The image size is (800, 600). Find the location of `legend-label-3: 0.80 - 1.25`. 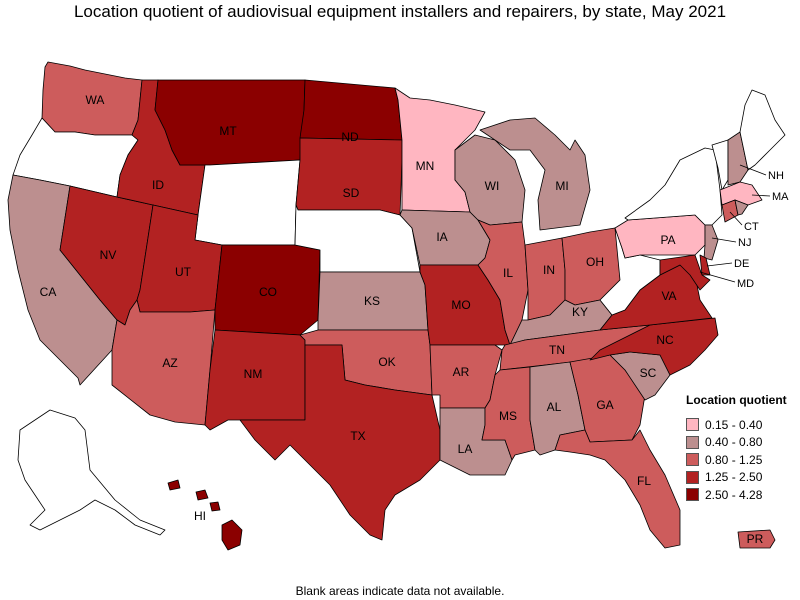

legend-label-3: 0.80 - 1.25 is located at coordinates (734, 459).